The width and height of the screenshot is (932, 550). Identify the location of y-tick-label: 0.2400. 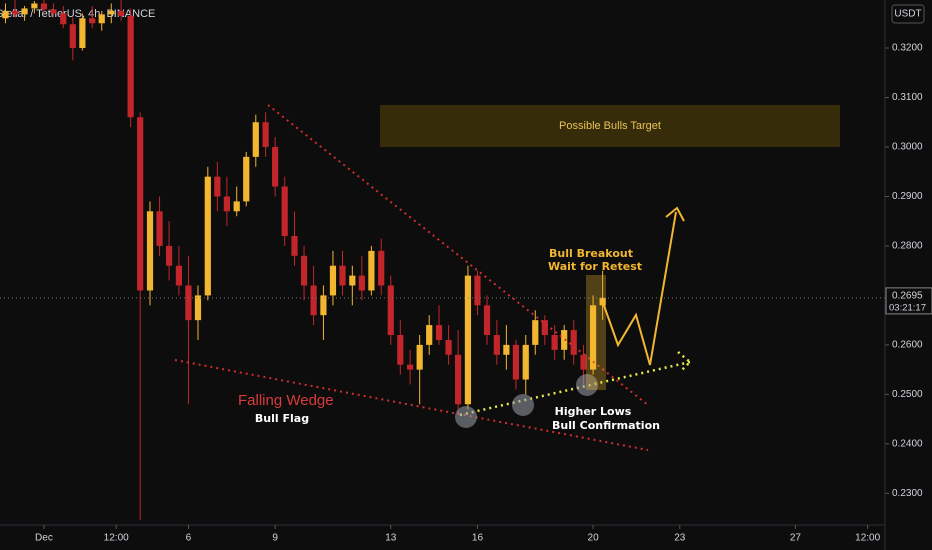
(907, 443).